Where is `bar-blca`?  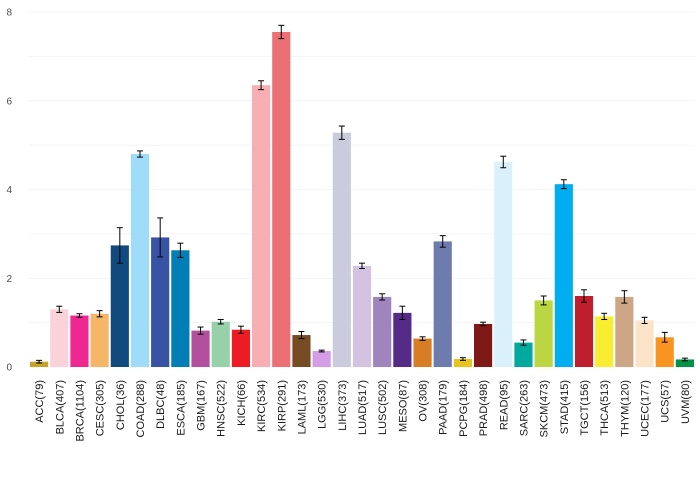 bar-blca is located at coordinates (59, 338).